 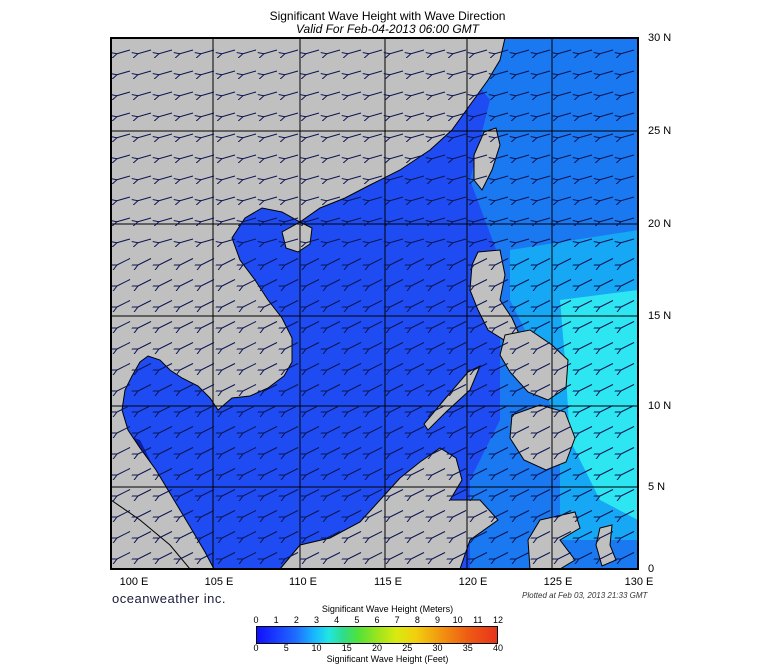 What do you see at coordinates (660, 406) in the screenshot?
I see `lat-label-10n: 10 N` at bounding box center [660, 406].